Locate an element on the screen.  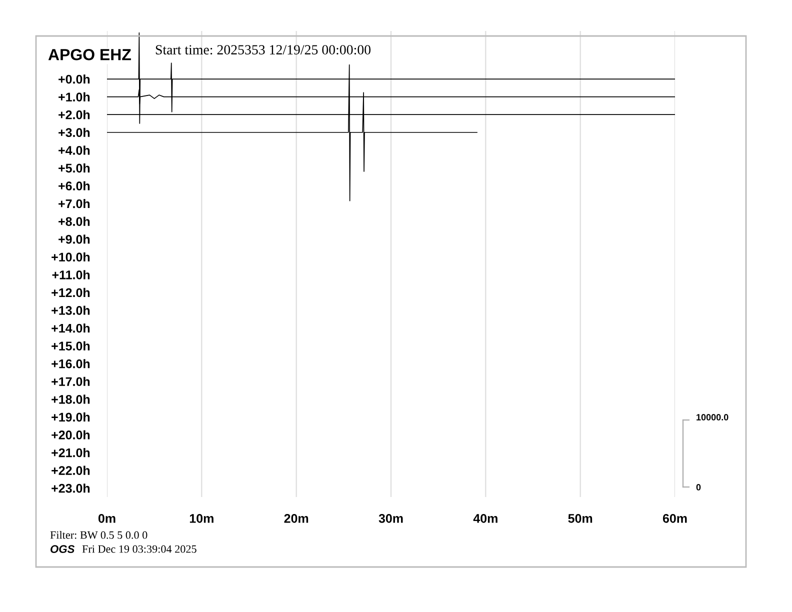
y-tick-label: +15.0h is located at coordinates (71, 345).